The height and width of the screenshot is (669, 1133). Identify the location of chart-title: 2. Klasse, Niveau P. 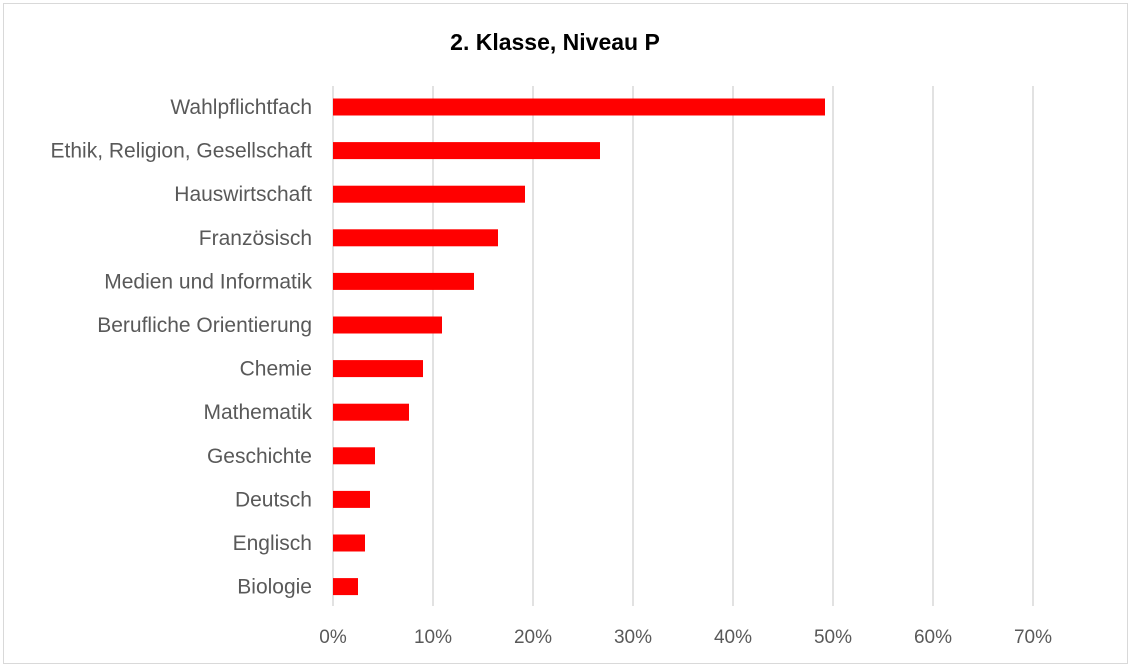
(555, 42).